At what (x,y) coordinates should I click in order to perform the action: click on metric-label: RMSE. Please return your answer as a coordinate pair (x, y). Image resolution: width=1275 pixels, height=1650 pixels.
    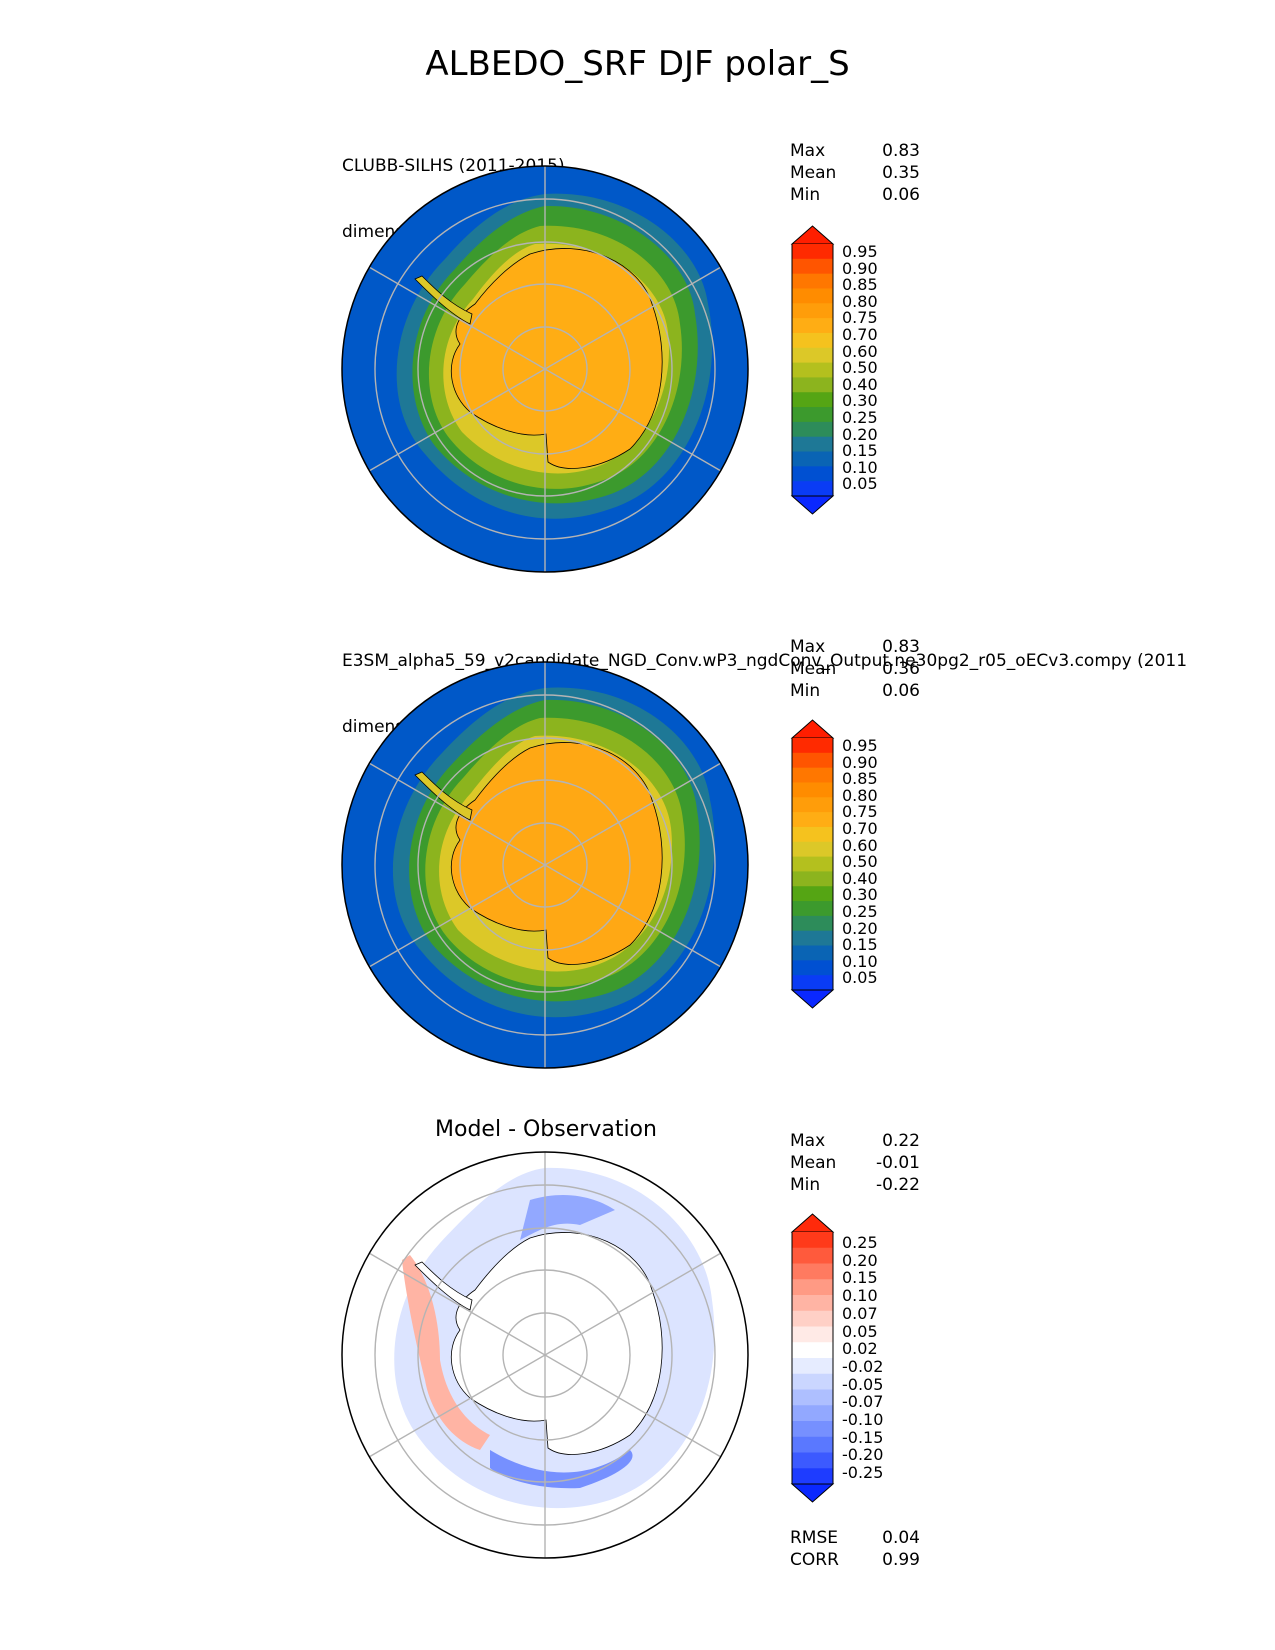
    Looking at the image, I should click on (814, 1538).